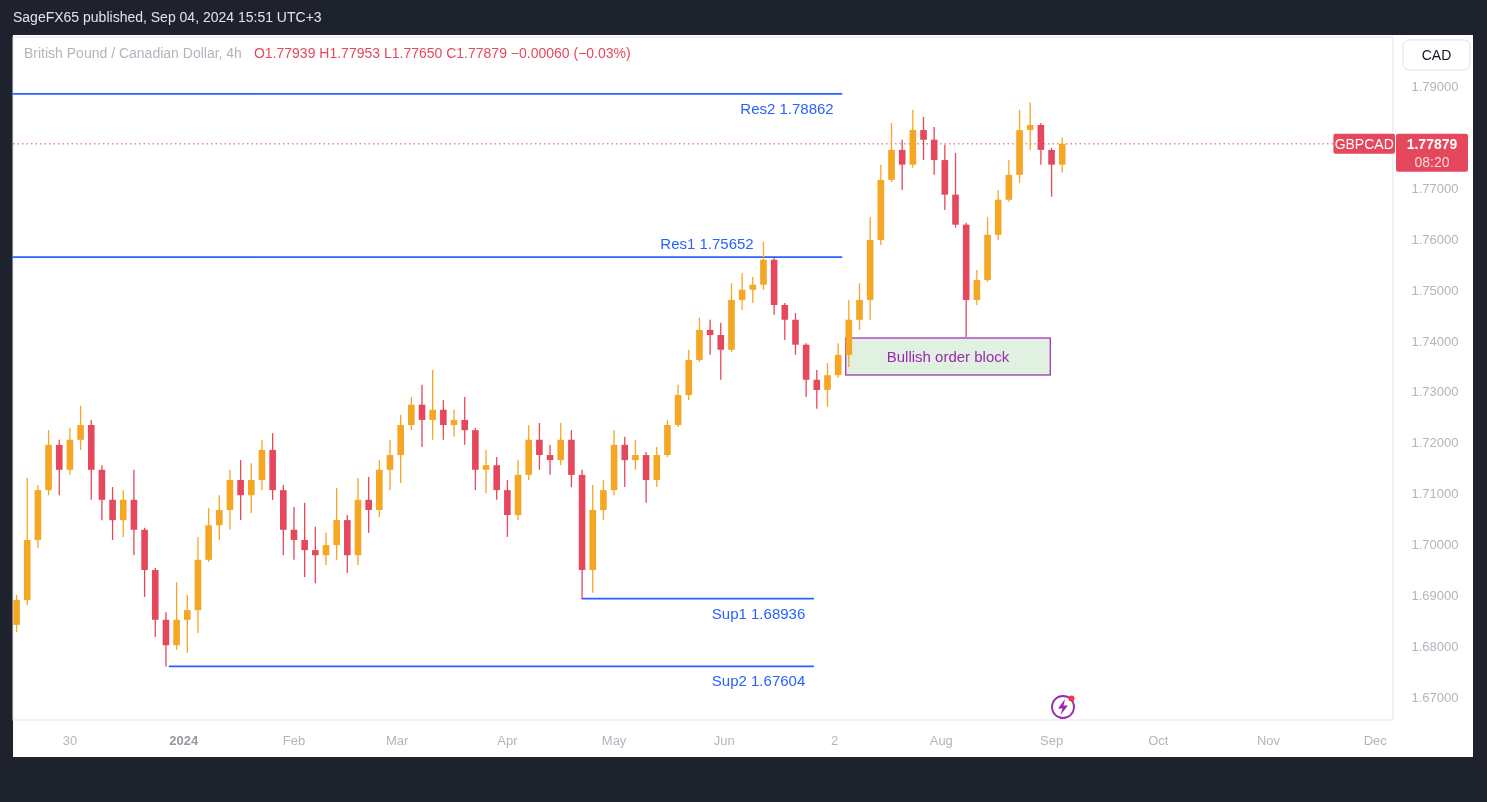  Describe the element at coordinates (133, 53) in the screenshot. I see `text: British Pound / Canadian Dollar, 4h` at that location.